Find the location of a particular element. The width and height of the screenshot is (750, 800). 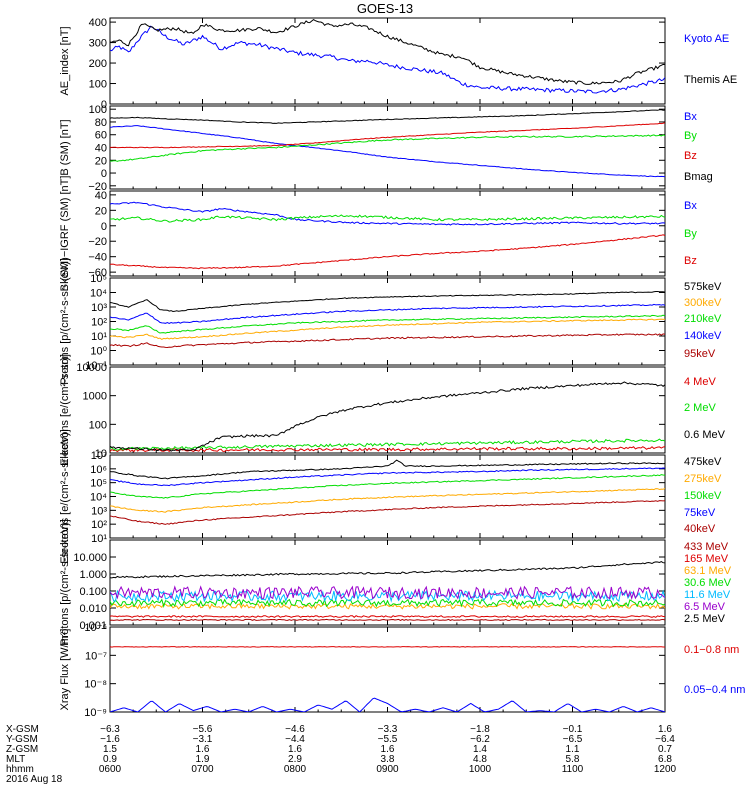

y-tick-label: 10⁶ is located at coordinates (98, 470).